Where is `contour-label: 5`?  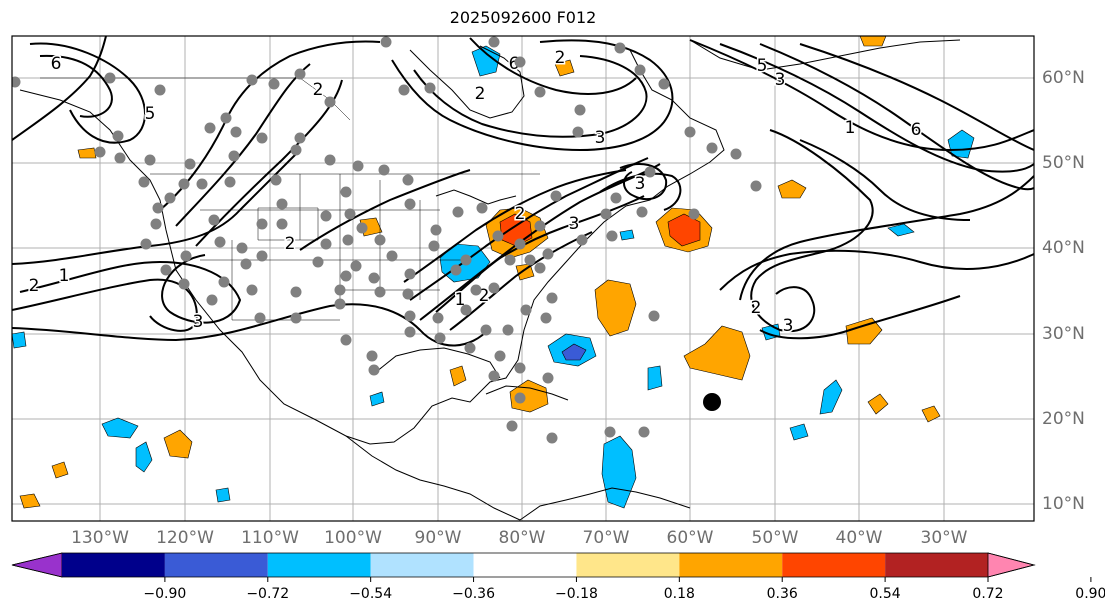 contour-label: 5 is located at coordinates (762, 66).